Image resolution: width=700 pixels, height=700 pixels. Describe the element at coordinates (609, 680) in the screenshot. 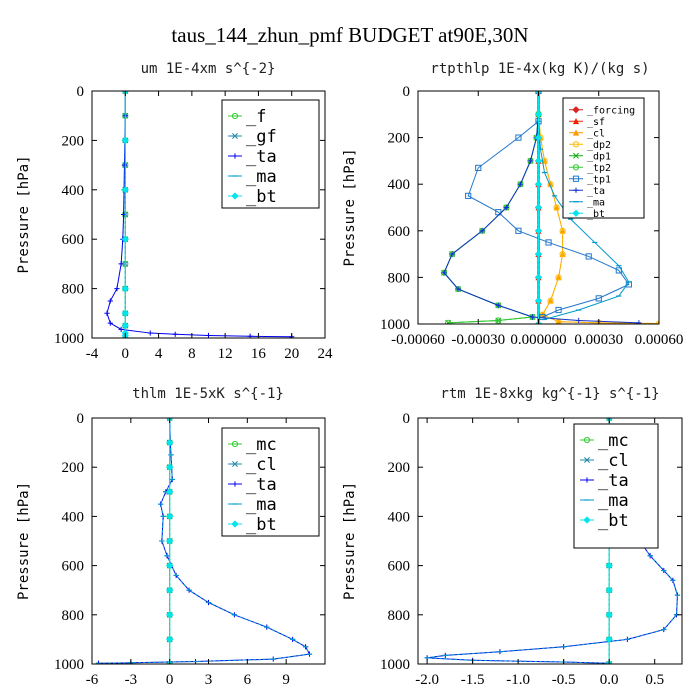

I see `x-tick-label: 0.0` at that location.